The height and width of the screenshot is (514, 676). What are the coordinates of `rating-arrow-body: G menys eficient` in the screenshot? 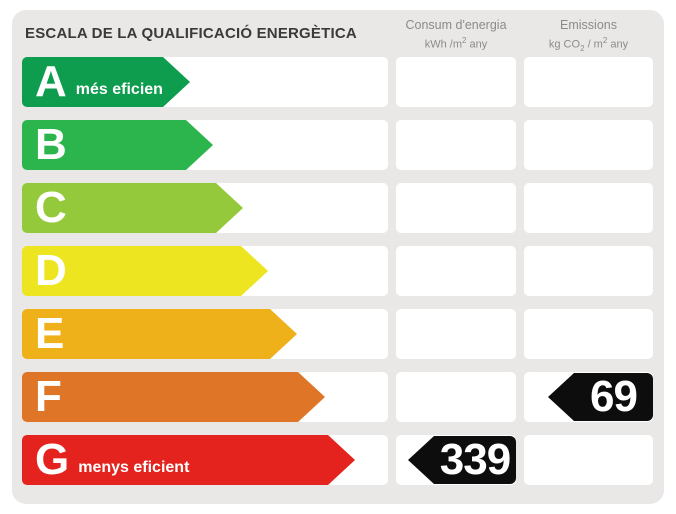 It's located at (175, 460).